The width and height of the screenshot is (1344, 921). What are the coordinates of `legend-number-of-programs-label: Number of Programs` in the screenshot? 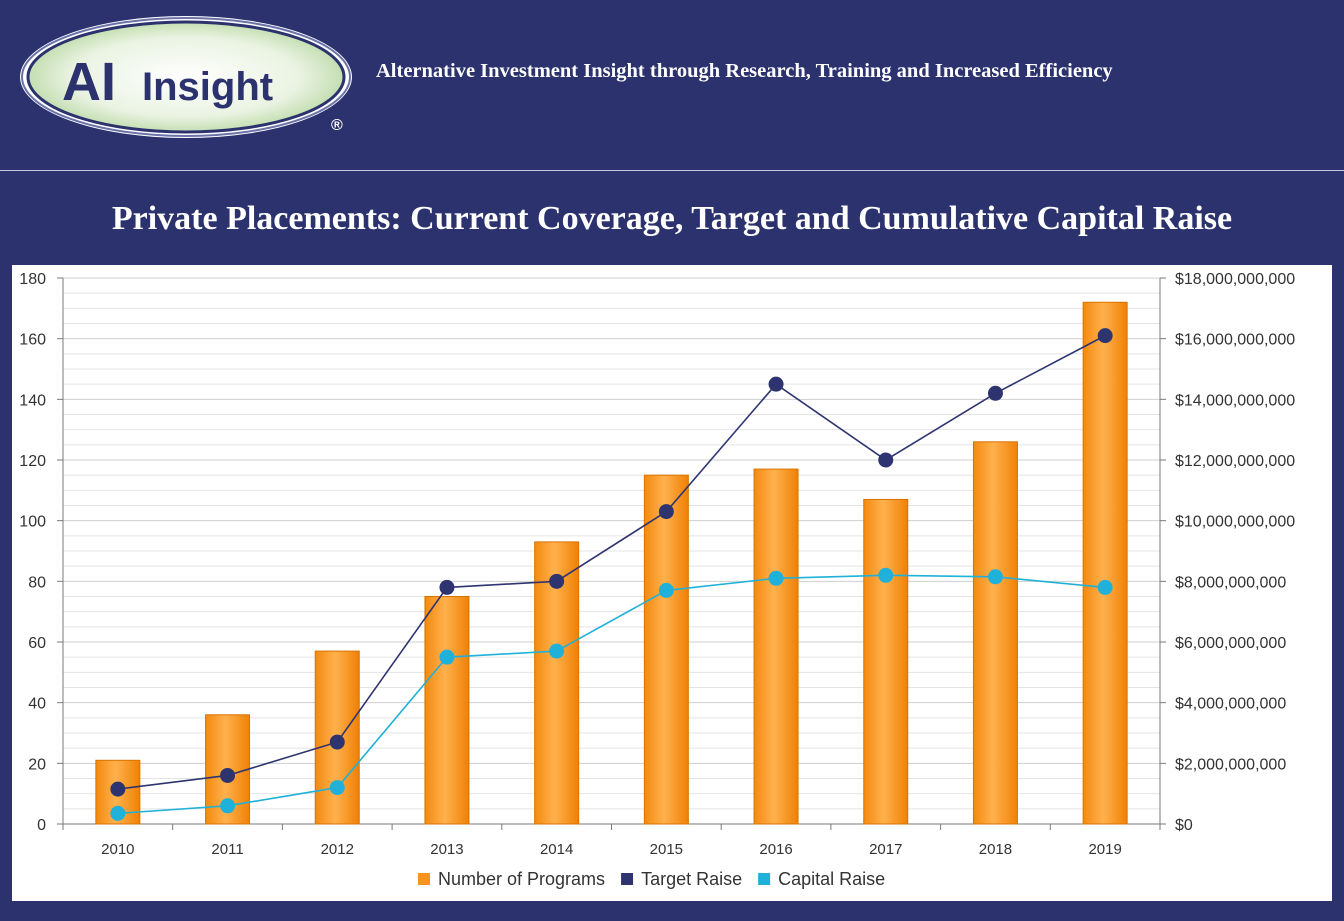 It's located at (521, 879).